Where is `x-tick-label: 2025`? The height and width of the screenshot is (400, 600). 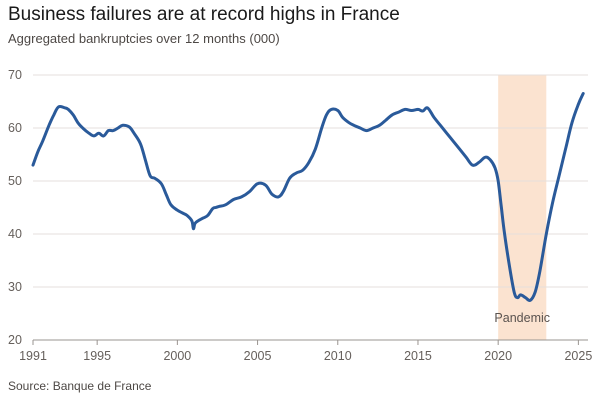 x-tick-label: 2025 is located at coordinates (578, 356).